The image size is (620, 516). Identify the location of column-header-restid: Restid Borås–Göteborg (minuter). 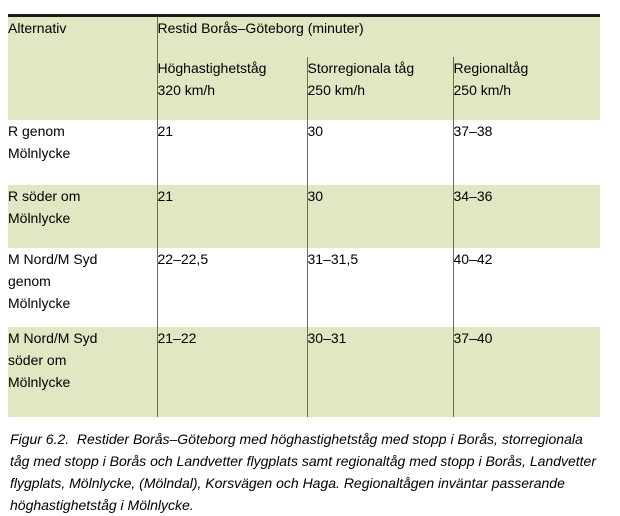
(378, 36).